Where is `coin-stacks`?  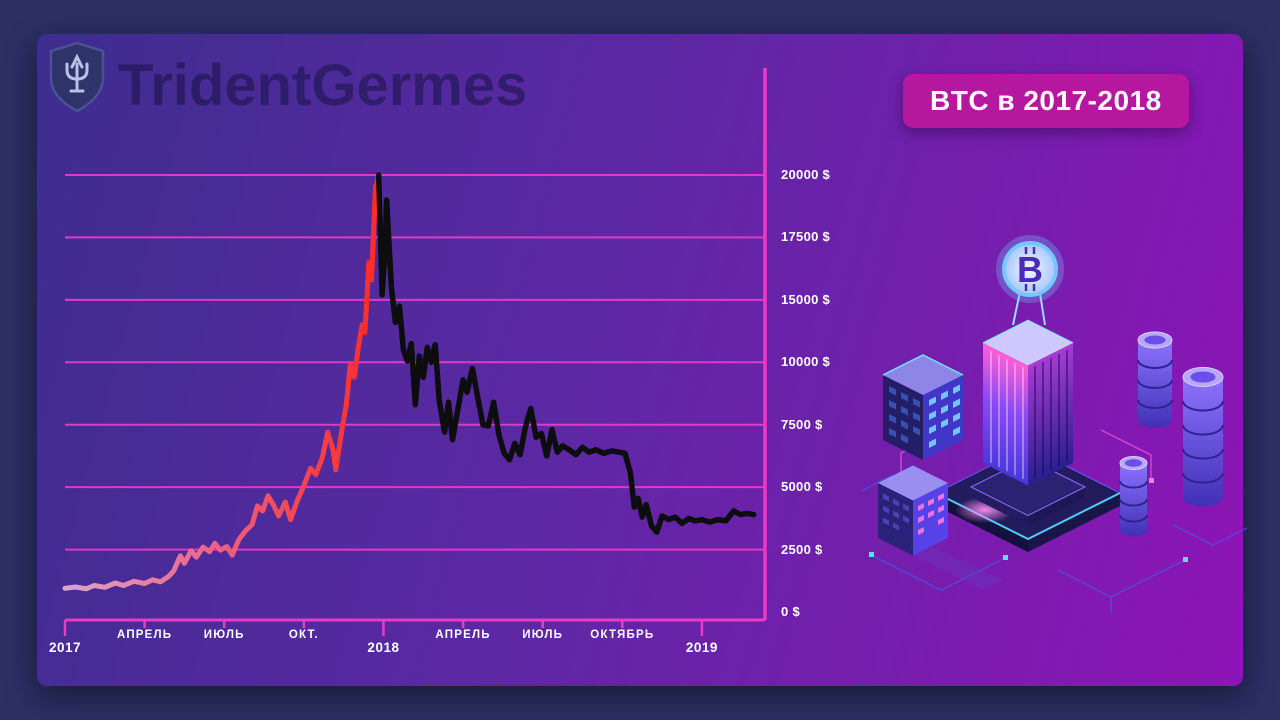
coin-stacks is located at coordinates (1171, 434).